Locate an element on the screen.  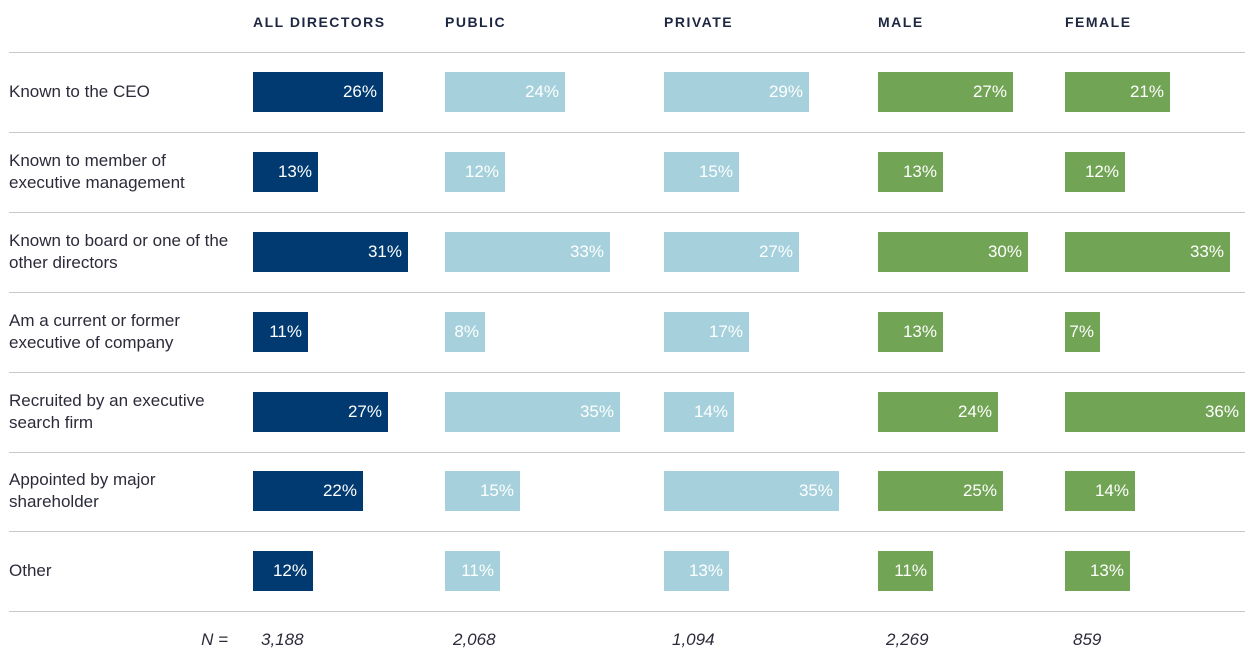
value-label: 21% is located at coordinates (1146, 91).